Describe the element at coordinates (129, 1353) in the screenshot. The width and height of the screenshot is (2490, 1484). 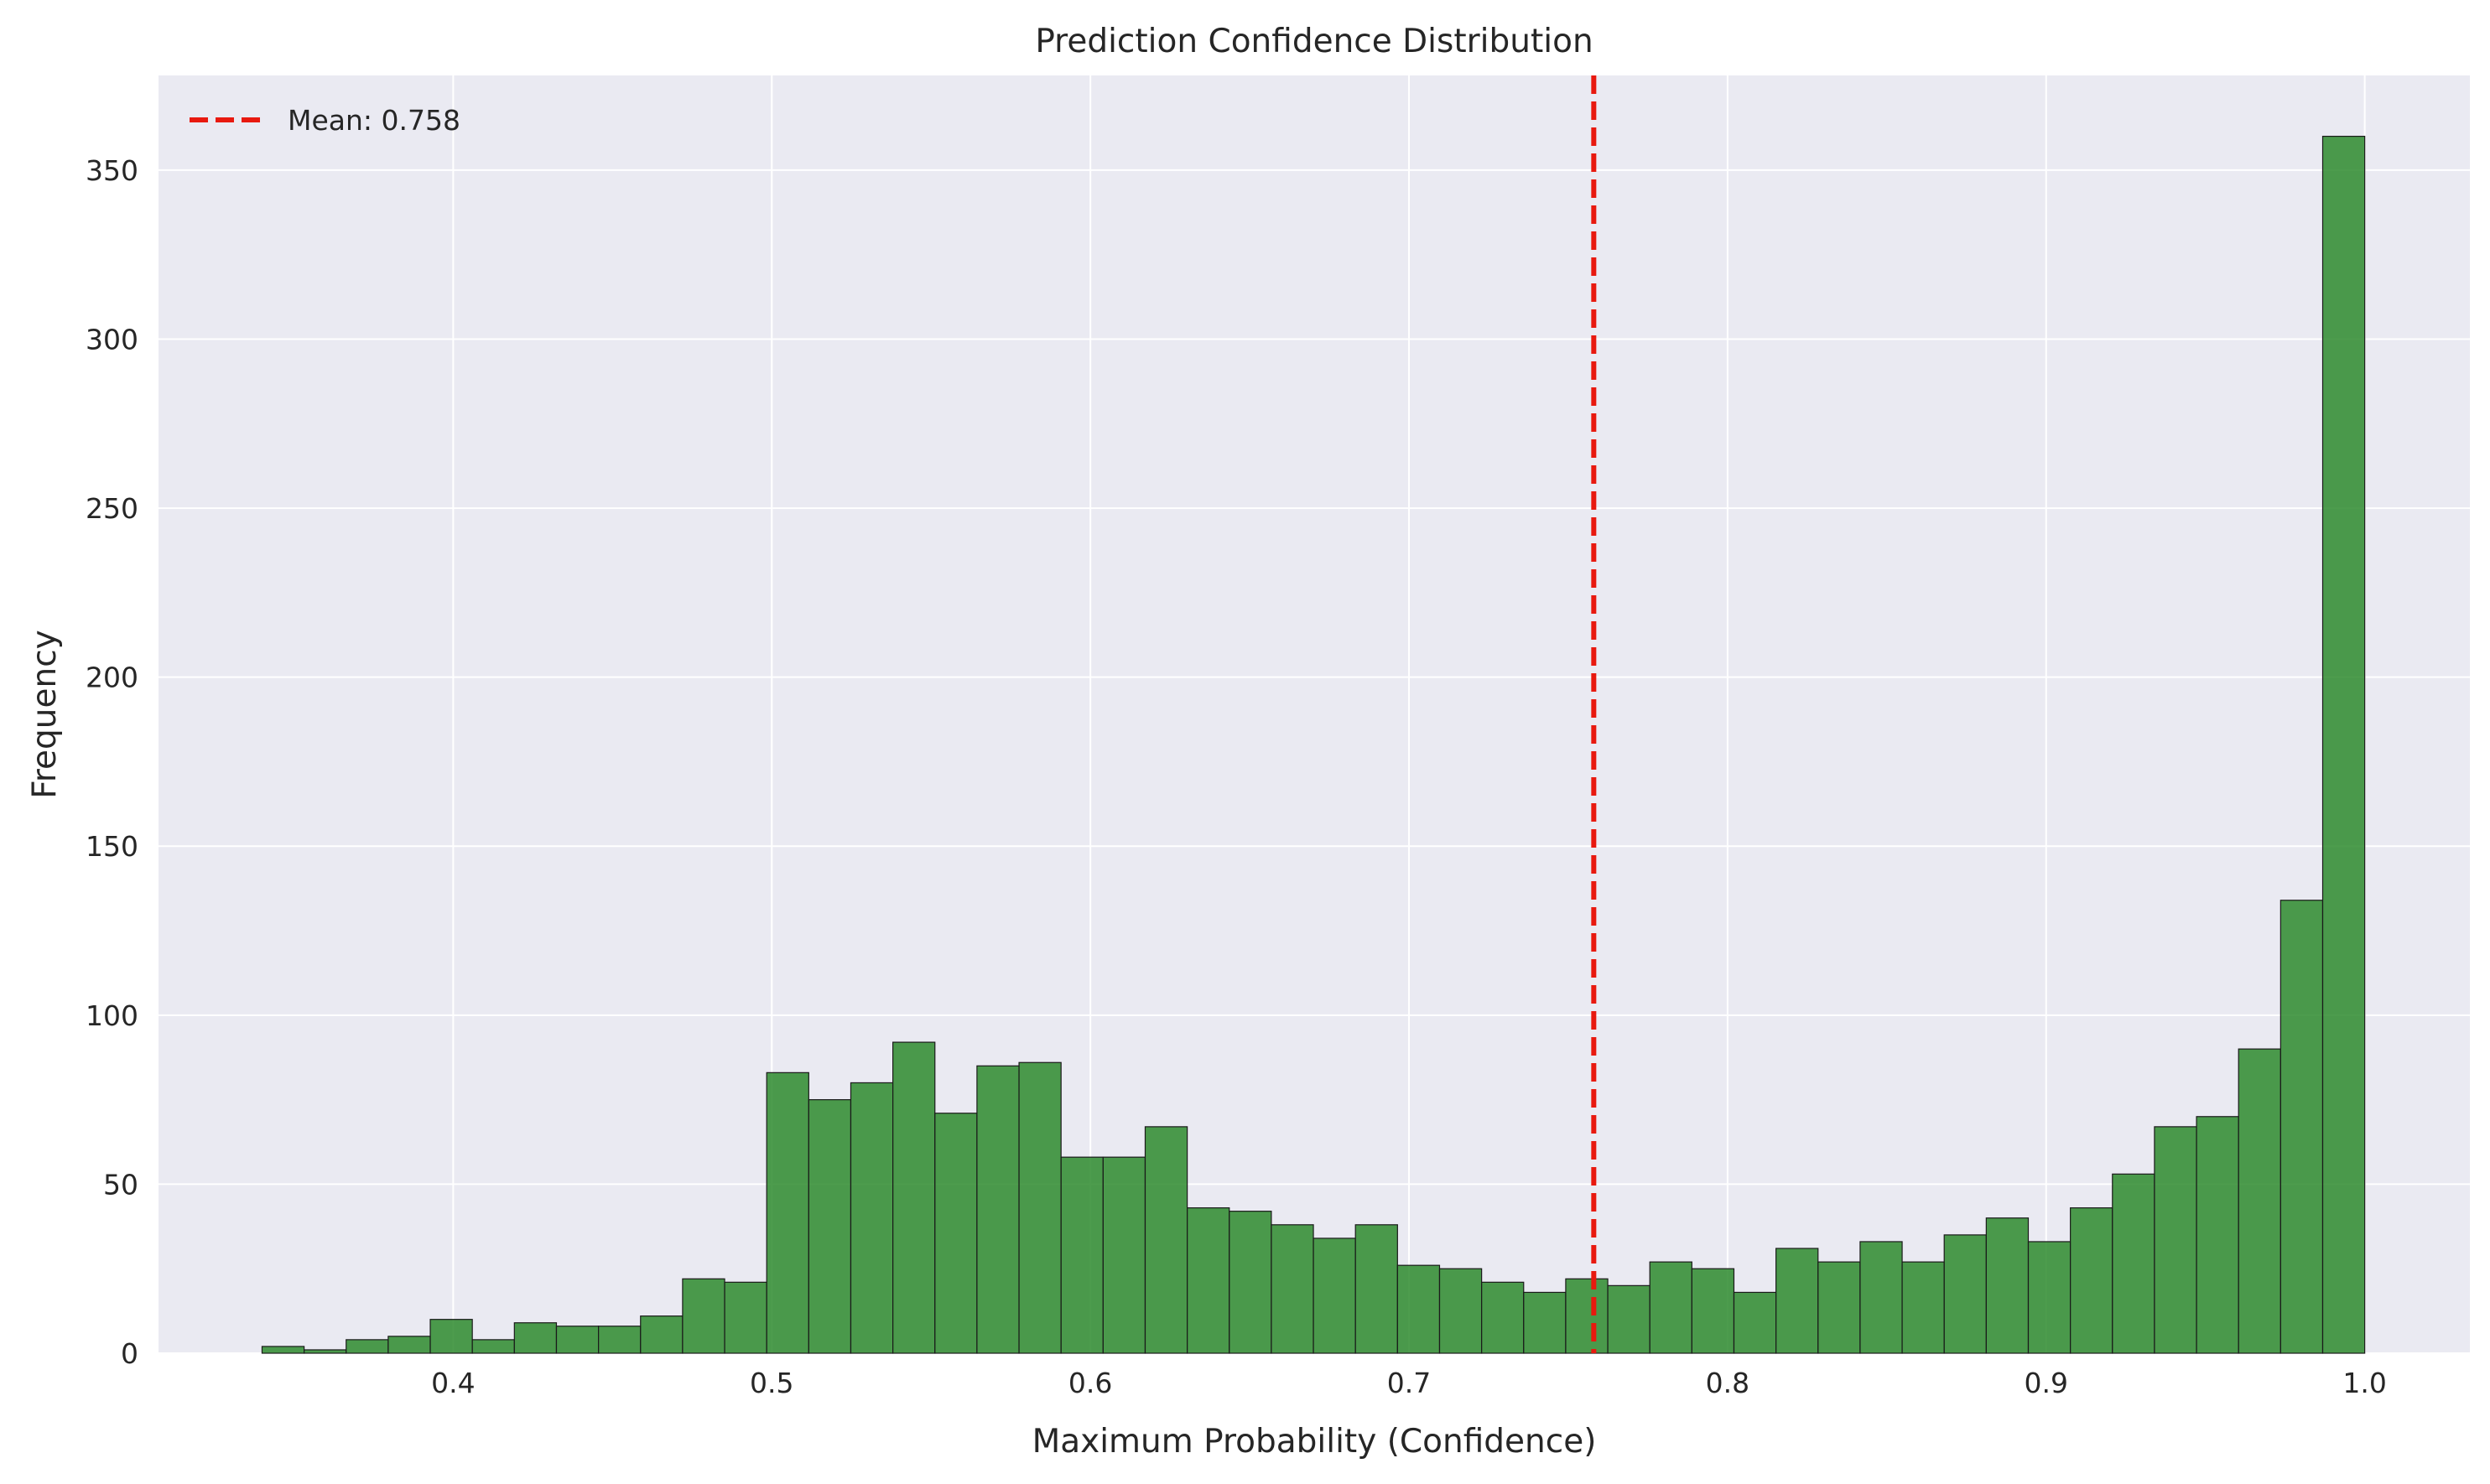
I see `y-tick-label: 0` at that location.